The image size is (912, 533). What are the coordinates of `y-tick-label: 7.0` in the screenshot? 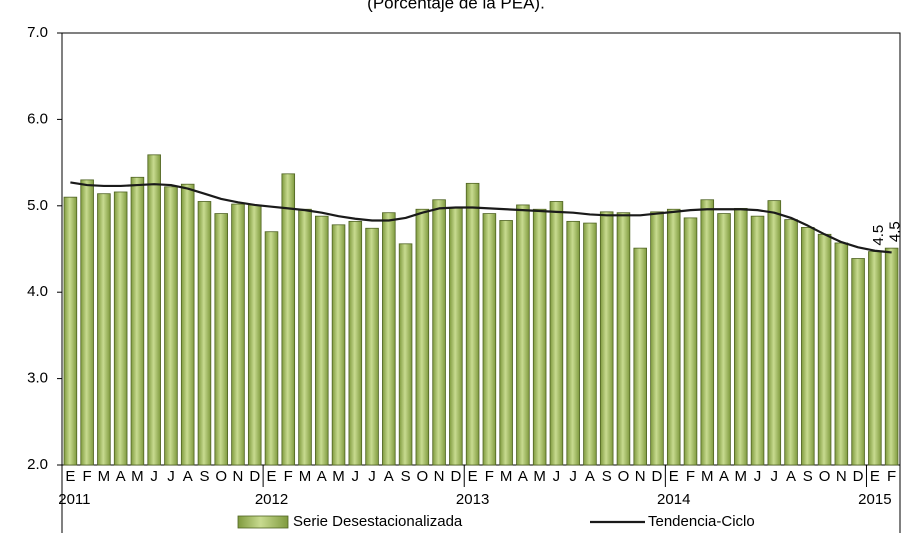 It's located at (37, 32).